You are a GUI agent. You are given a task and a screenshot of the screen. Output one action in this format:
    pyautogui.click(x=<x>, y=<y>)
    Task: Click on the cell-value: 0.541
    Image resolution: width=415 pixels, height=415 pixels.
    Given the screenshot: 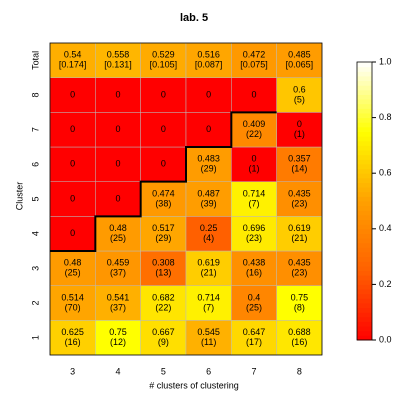 What is the action you would take?
    pyautogui.click(x=118, y=297)
    